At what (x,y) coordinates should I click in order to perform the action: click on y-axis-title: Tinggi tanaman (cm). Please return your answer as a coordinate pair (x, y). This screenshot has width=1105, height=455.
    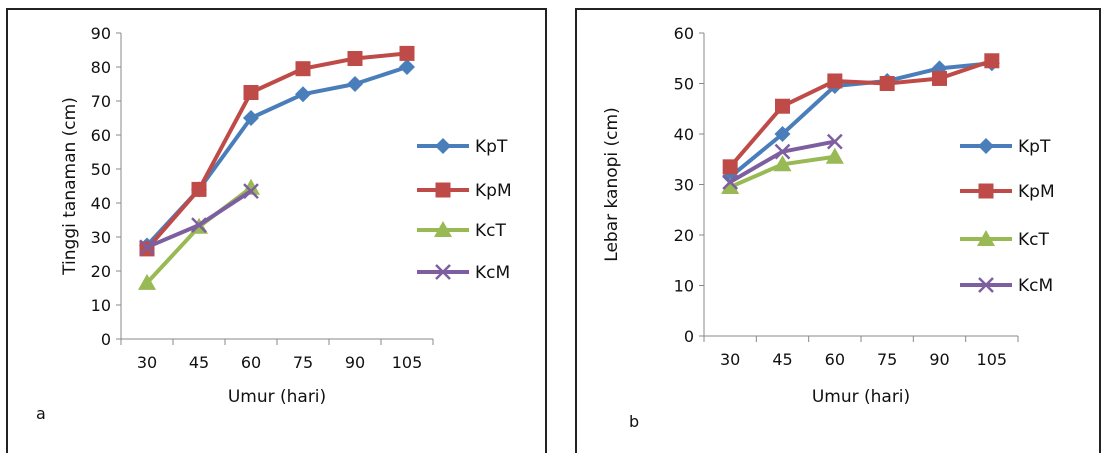
    Looking at the image, I should click on (70, 186).